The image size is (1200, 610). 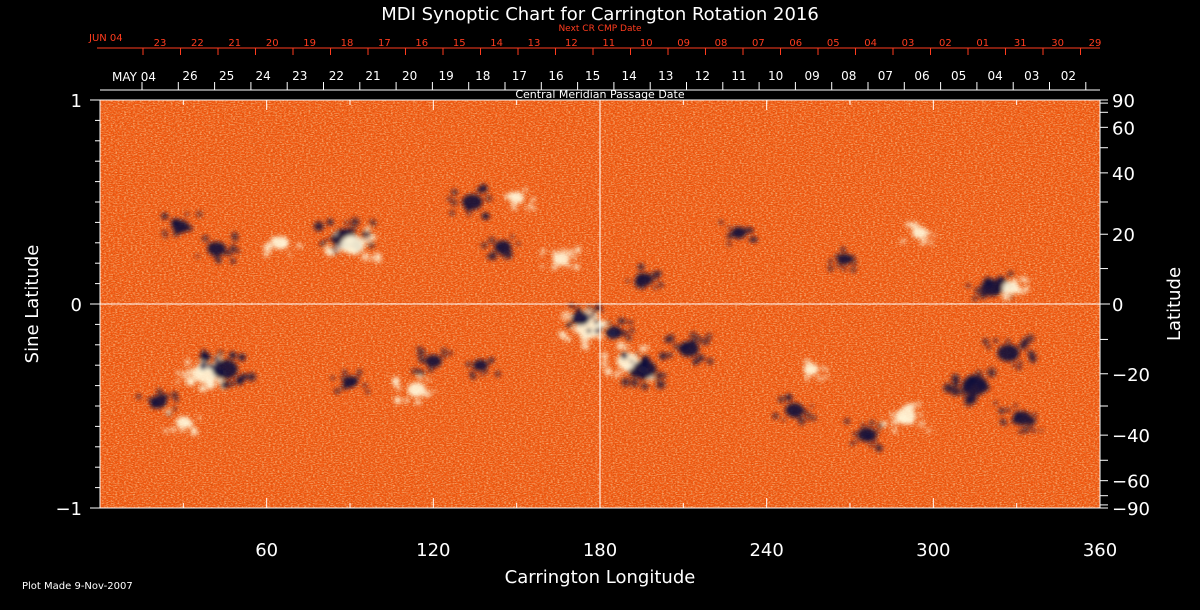 What do you see at coordinates (599, 94) in the screenshot?
I see `cmp-axis-label: Central Meridian Passage Date` at bounding box center [599, 94].